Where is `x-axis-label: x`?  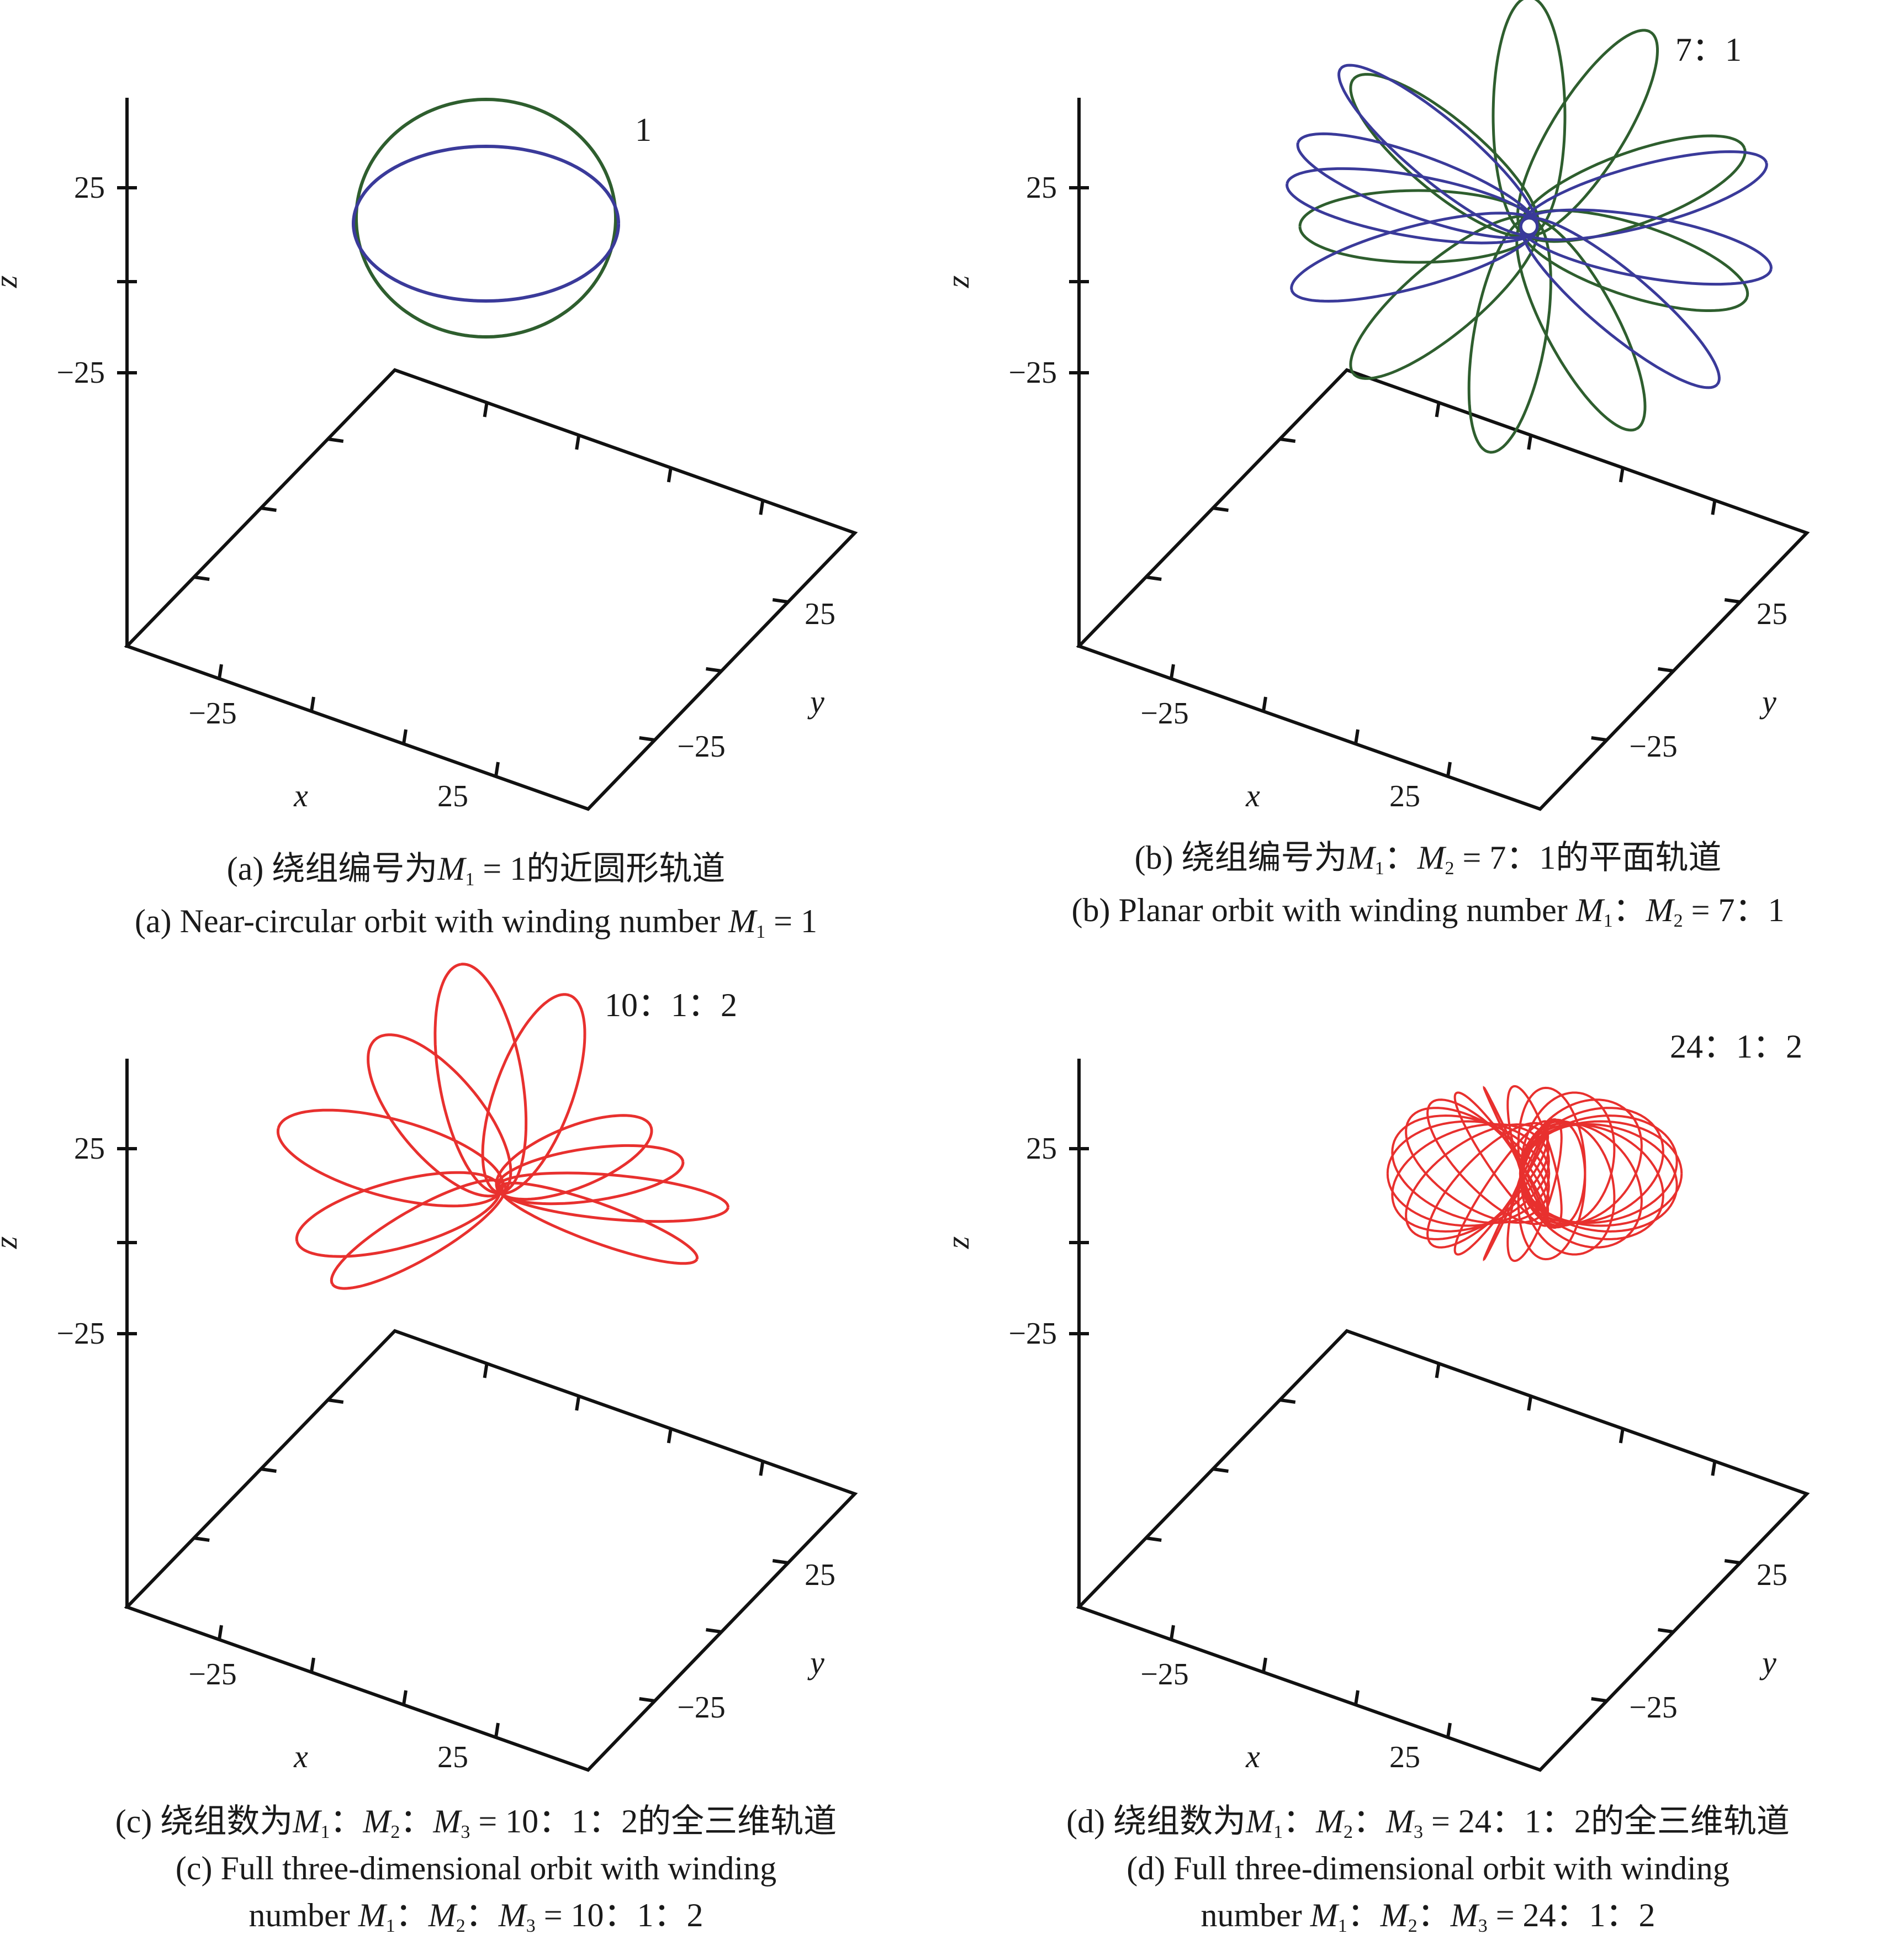
x-axis-label: x is located at coordinates (300, 1756).